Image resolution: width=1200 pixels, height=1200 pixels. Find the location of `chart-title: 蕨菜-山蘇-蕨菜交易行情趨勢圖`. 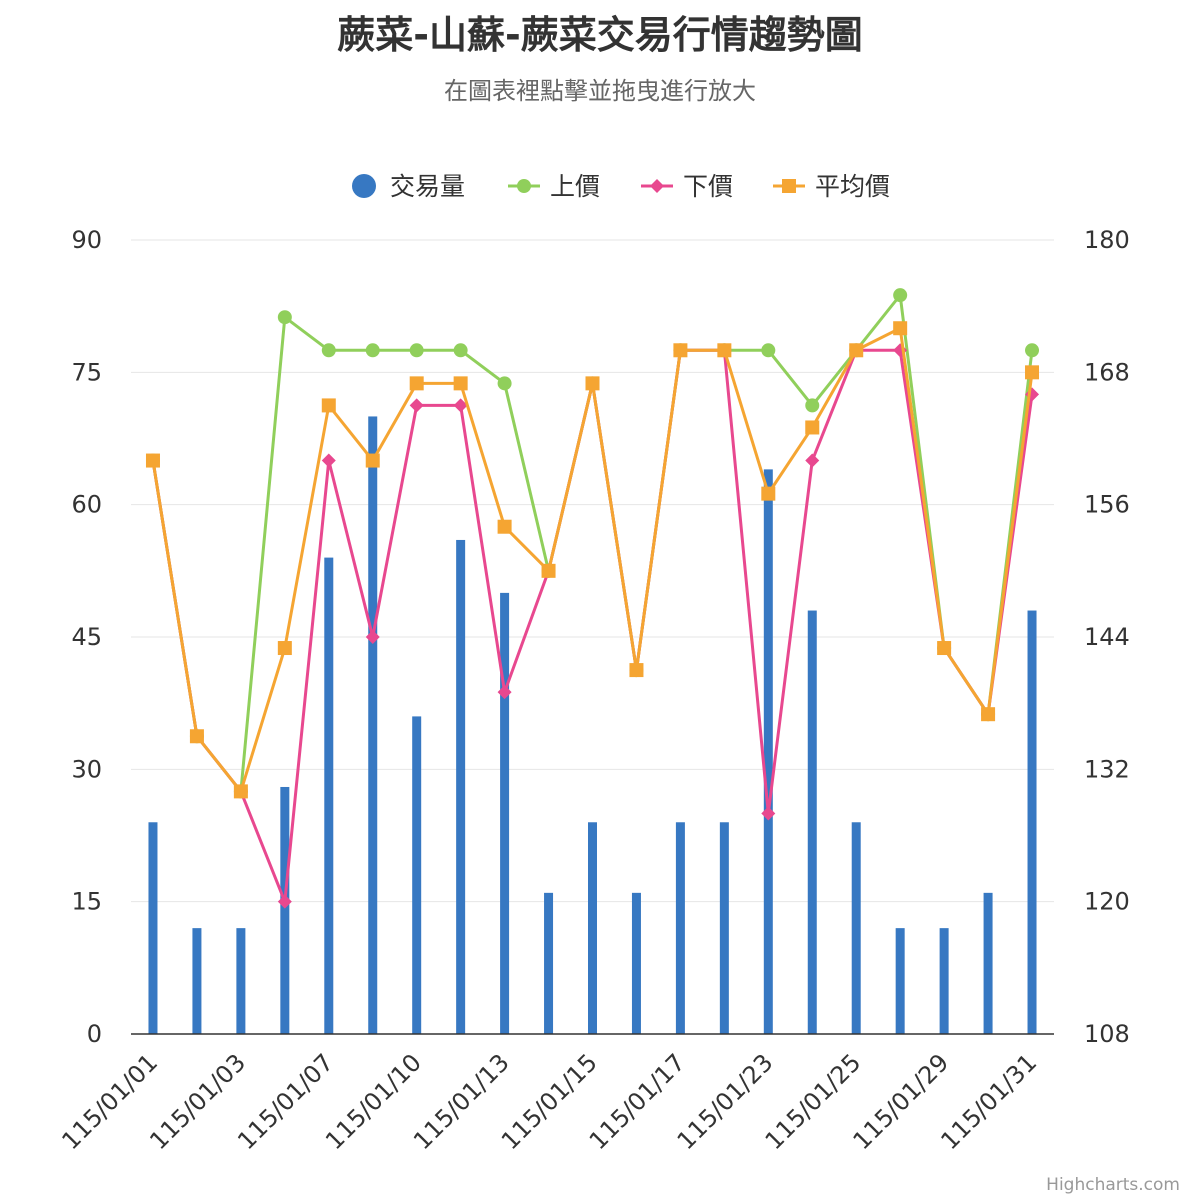

chart-title: 蕨菜-山蘇-蕨菜交易行情趨勢圖 is located at coordinates (600, 35).